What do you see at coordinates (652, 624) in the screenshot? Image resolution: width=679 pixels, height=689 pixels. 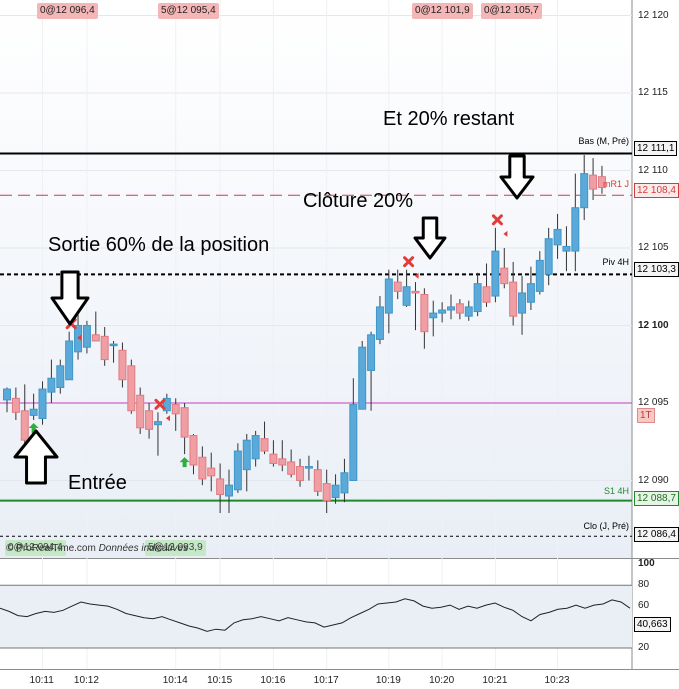 I see `oscillator-value: 40,663` at bounding box center [652, 624].